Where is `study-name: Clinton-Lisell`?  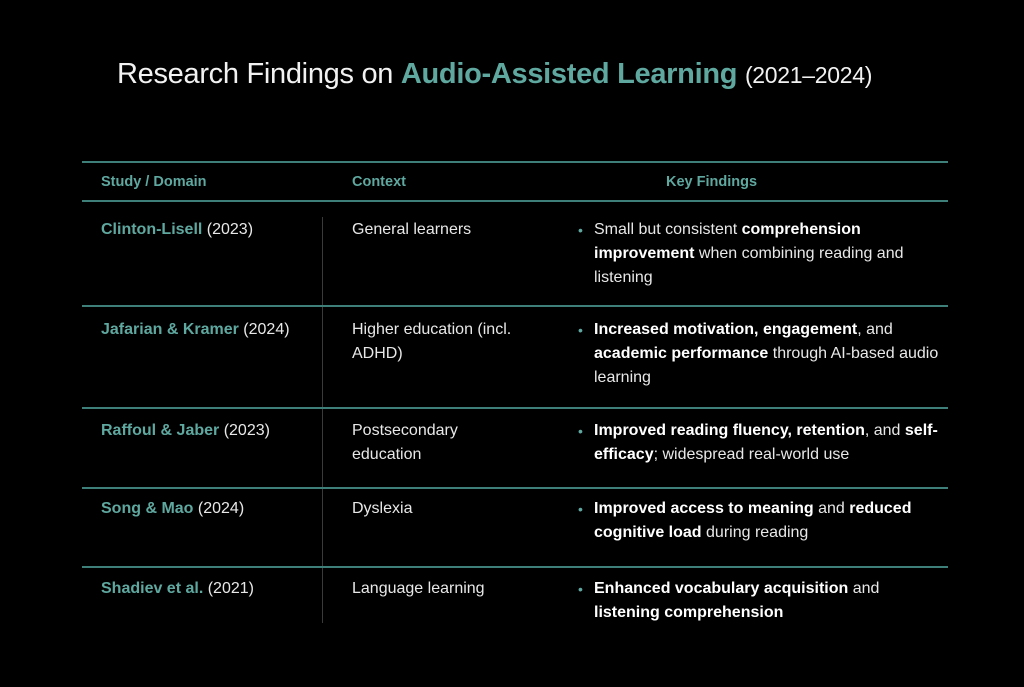
study-name: Clinton-Lisell is located at coordinates (152, 229).